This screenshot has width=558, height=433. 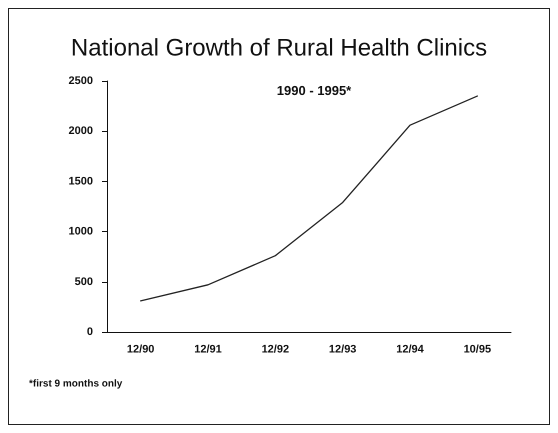 What do you see at coordinates (410, 350) in the screenshot?
I see `x-tick-label: 12/94` at bounding box center [410, 350].